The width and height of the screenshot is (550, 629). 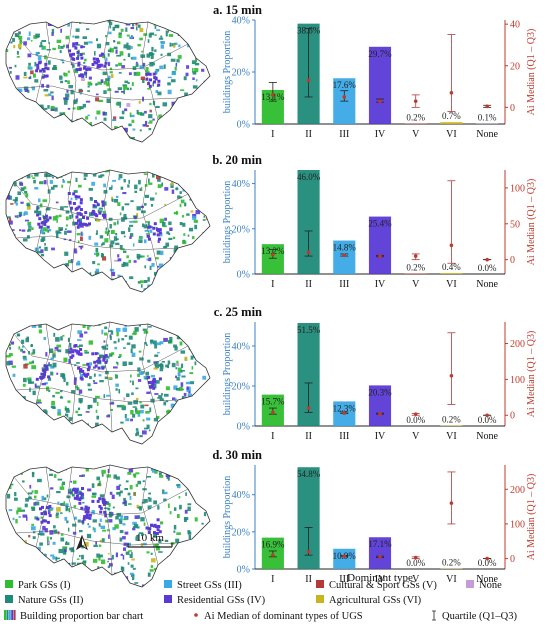 What do you see at coordinates (487, 118) in the screenshot?
I see `bar-value-label: 0.1%` at bounding box center [487, 118].